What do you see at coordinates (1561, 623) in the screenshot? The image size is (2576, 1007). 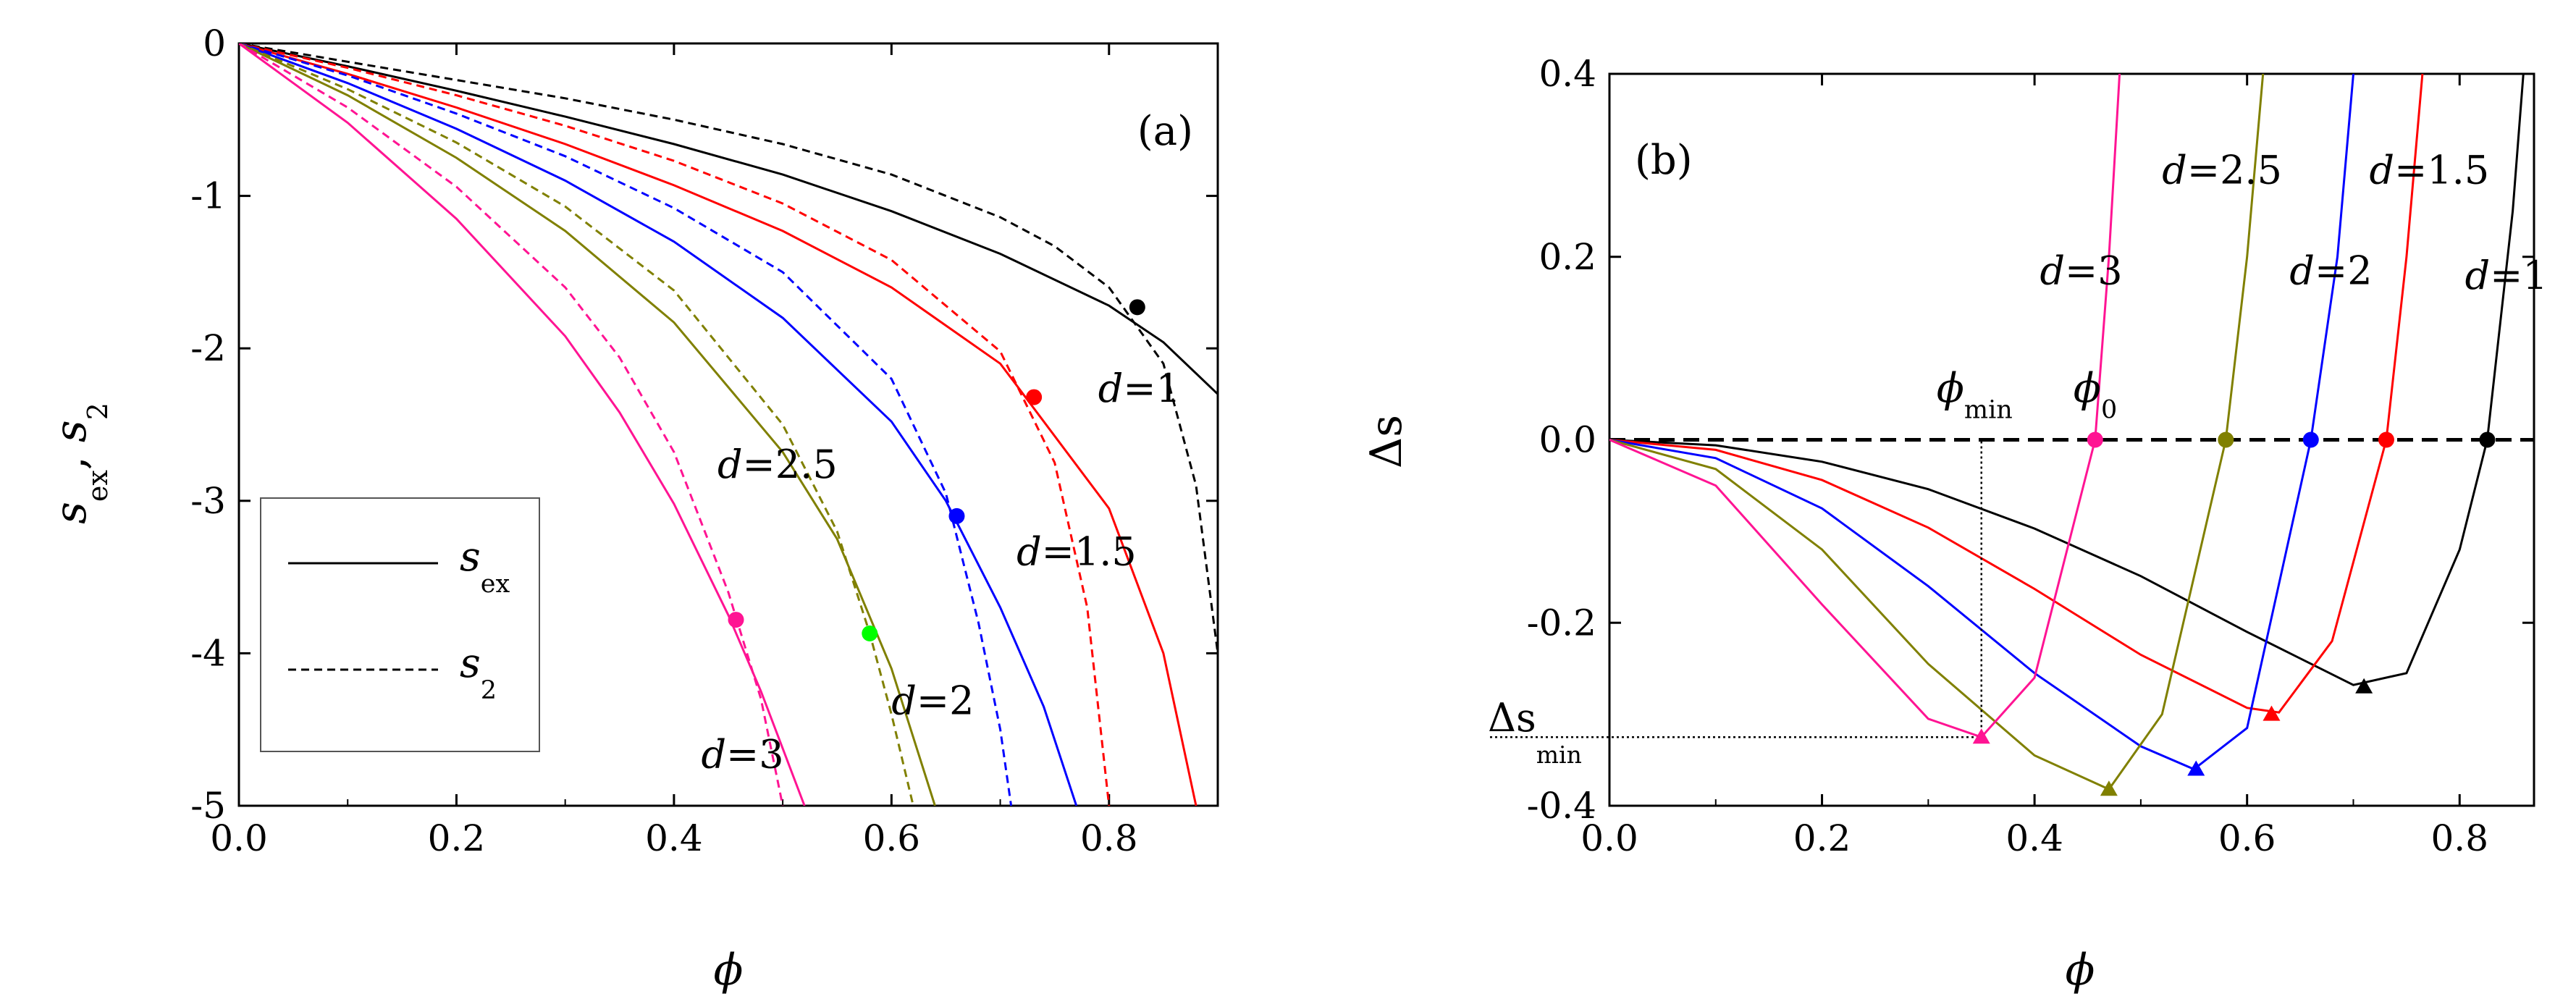 I see `panel-b-y-tick-label: -0.2` at bounding box center [1561, 623].